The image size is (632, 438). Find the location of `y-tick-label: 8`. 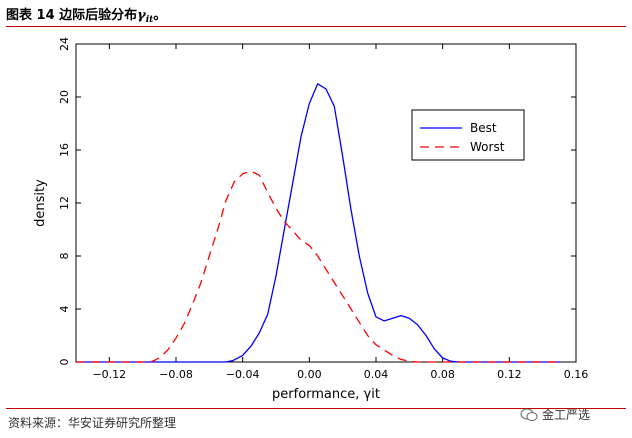

y-tick-label: 8 is located at coordinates (64, 256).